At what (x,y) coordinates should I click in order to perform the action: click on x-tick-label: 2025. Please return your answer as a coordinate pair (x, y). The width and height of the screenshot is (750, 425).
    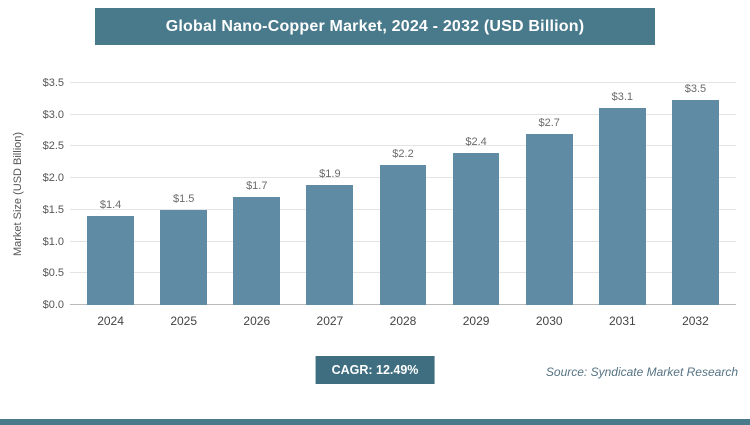
    Looking at the image, I should click on (184, 321).